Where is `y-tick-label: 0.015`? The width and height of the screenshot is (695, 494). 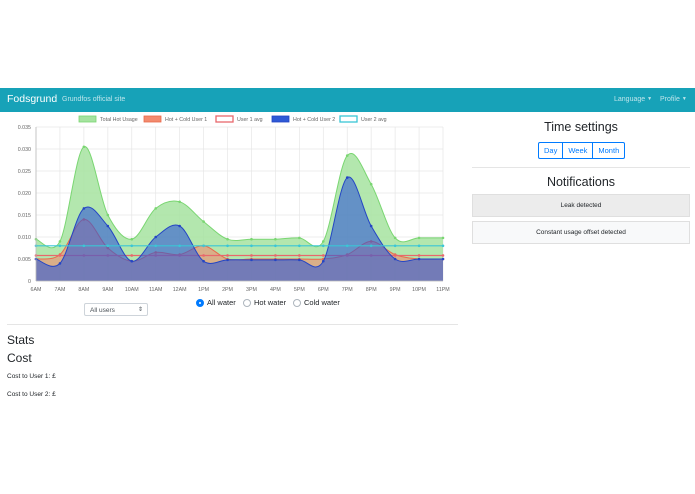 y-tick-label: 0.015 is located at coordinates (24, 216).